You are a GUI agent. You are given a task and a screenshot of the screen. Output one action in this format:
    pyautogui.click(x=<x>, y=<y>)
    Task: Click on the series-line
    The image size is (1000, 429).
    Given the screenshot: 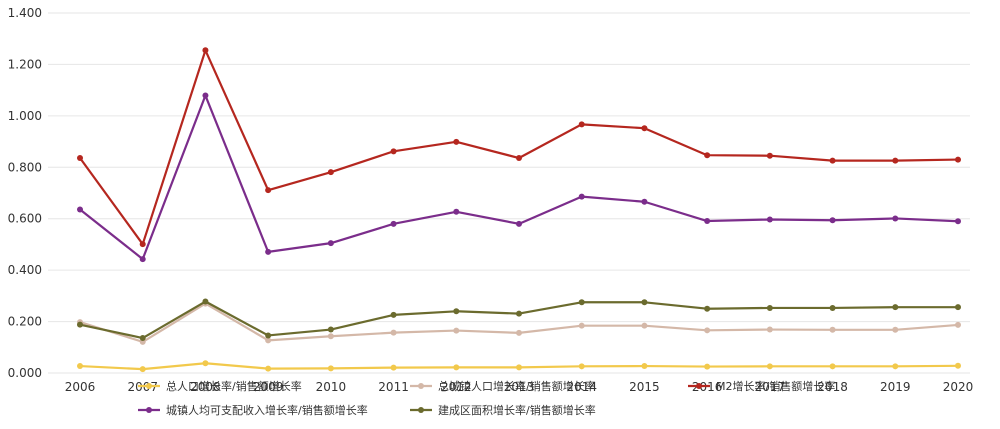 What is the action you would take?
    pyautogui.click(x=519, y=322)
    